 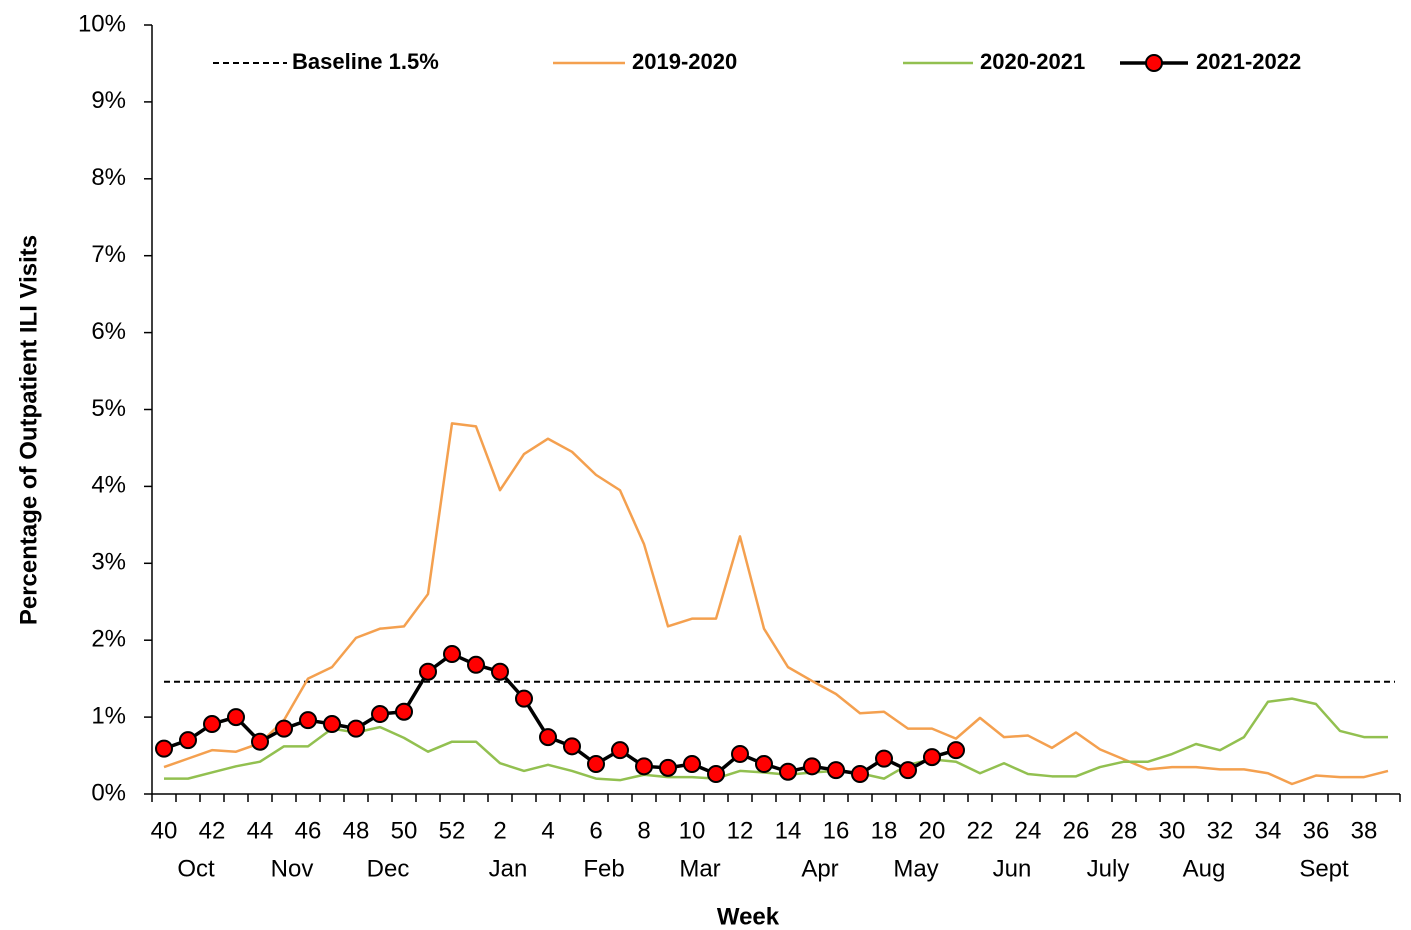 I want to click on y-tick-label: 1%, so click(x=108, y=715).